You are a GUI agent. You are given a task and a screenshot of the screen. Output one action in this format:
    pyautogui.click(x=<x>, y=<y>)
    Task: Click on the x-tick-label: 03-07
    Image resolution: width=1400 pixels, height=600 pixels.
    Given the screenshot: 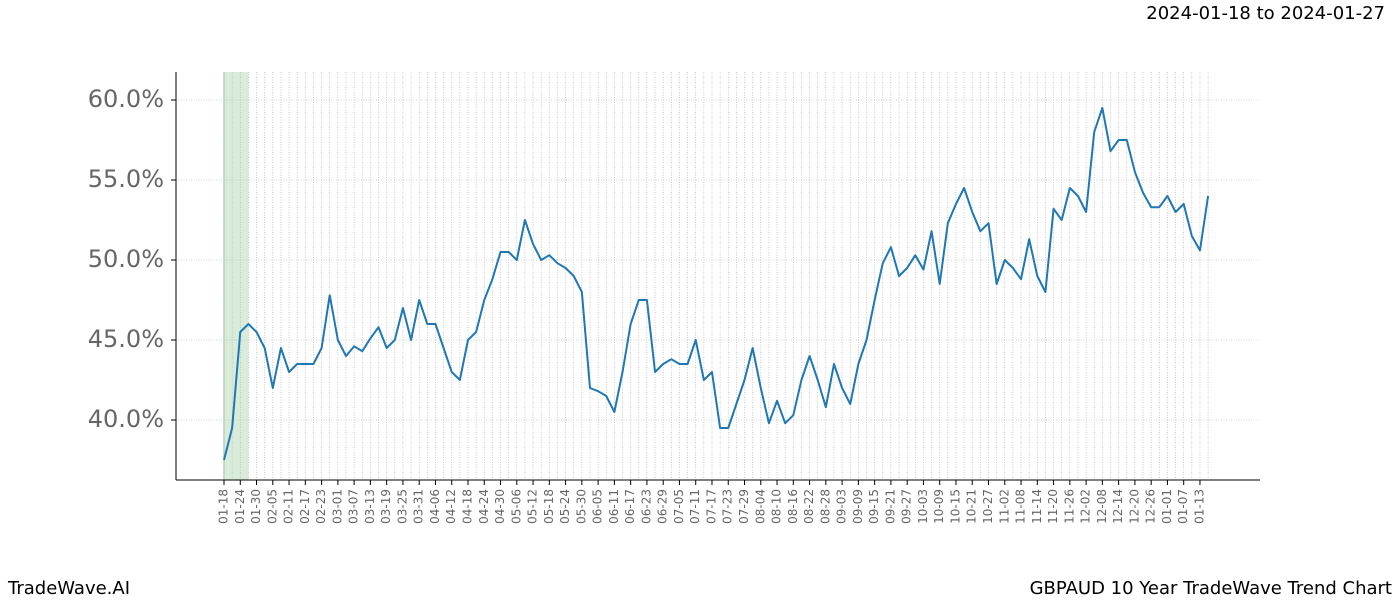 What is the action you would take?
    pyautogui.click(x=354, y=506)
    